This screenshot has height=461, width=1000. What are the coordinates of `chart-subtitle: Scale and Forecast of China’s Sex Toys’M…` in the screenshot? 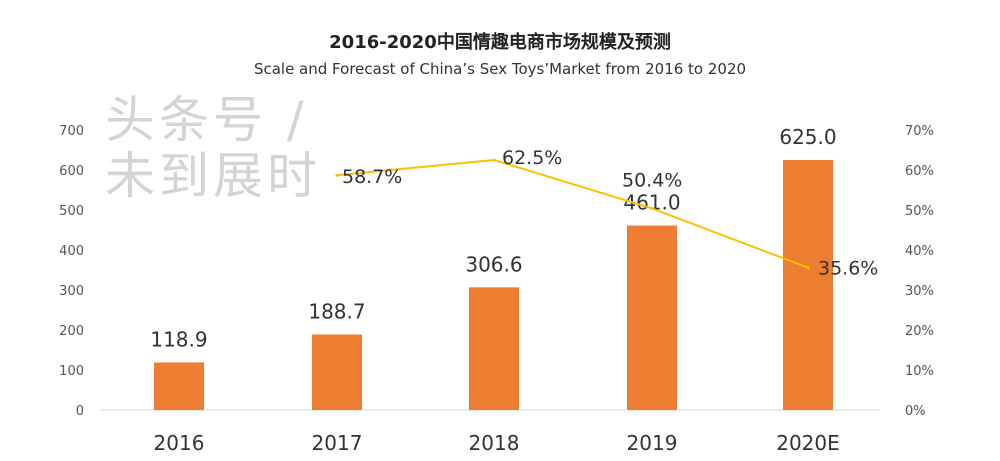 It's located at (500, 69).